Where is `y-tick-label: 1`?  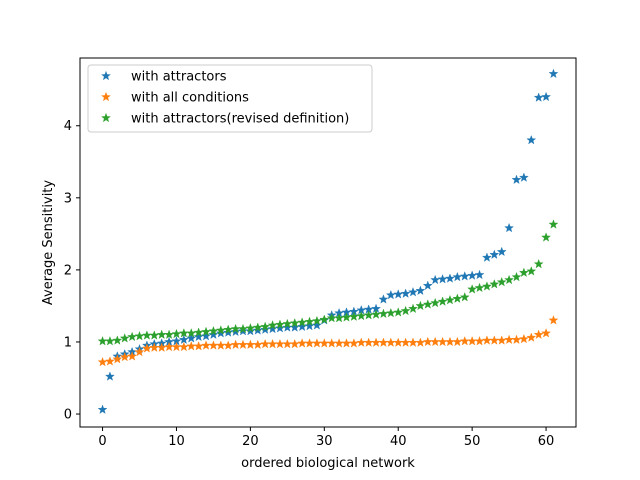 y-tick-label: 1 is located at coordinates (68, 342).